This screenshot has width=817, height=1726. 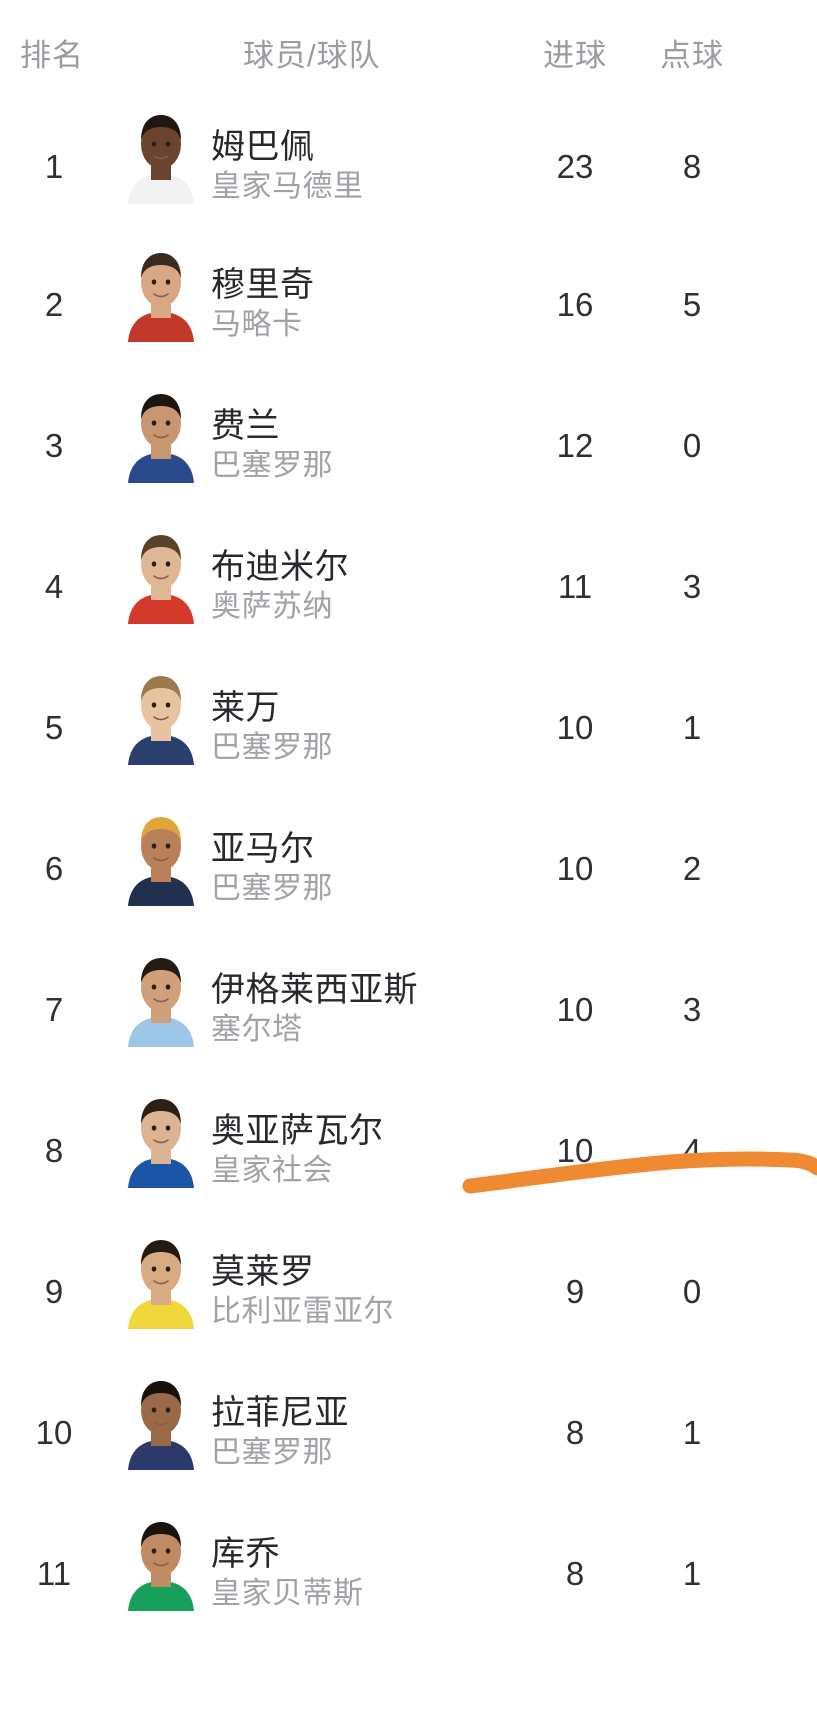 I want to click on team-name: 马略卡, so click(x=257, y=325).